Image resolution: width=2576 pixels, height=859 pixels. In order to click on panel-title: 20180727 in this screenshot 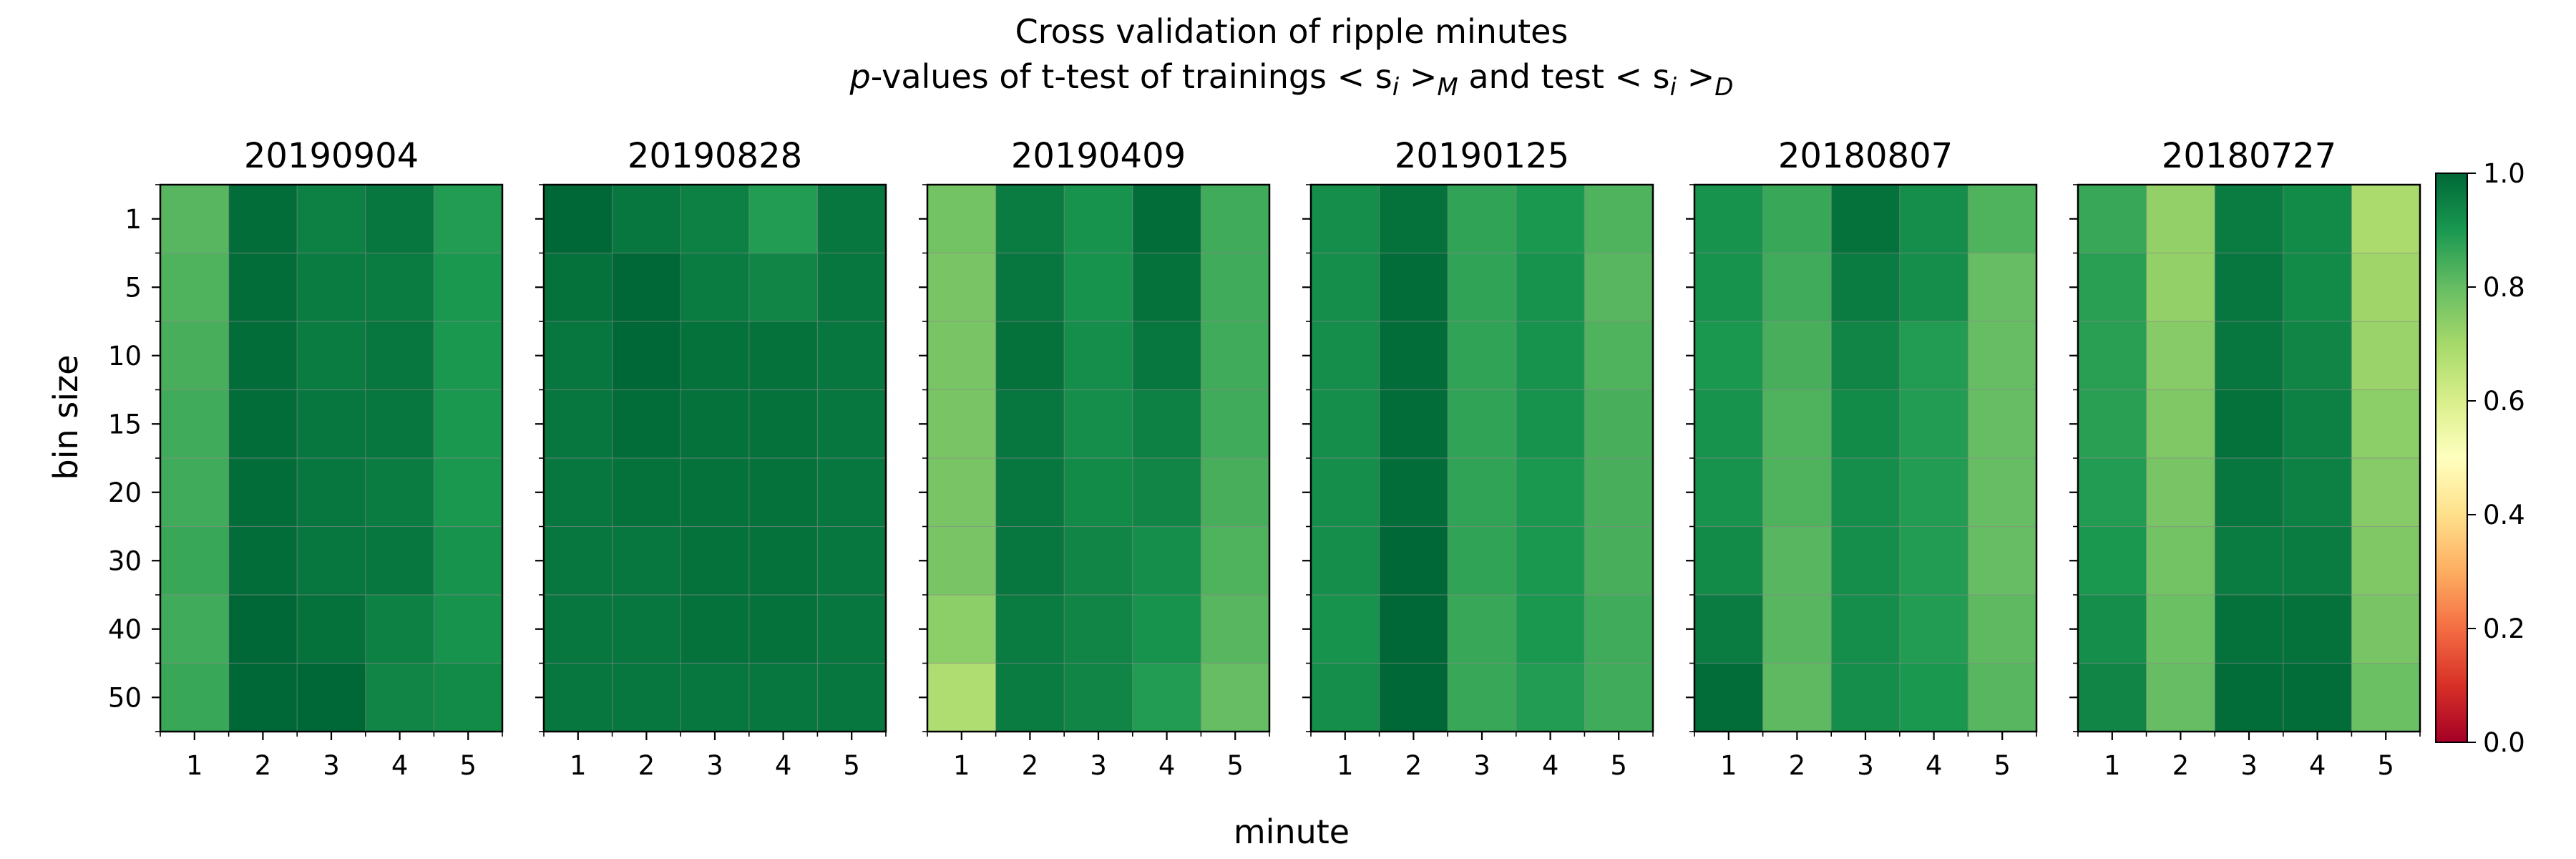, I will do `click(2249, 156)`.